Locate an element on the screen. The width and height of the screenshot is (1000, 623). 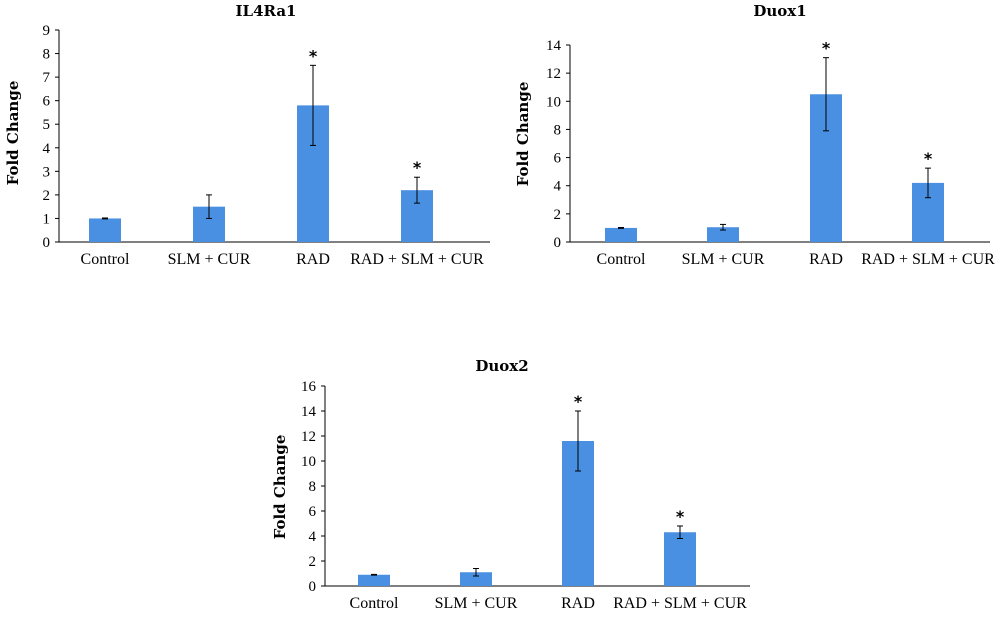
y-tick-label: 7 is located at coordinates (47, 78).